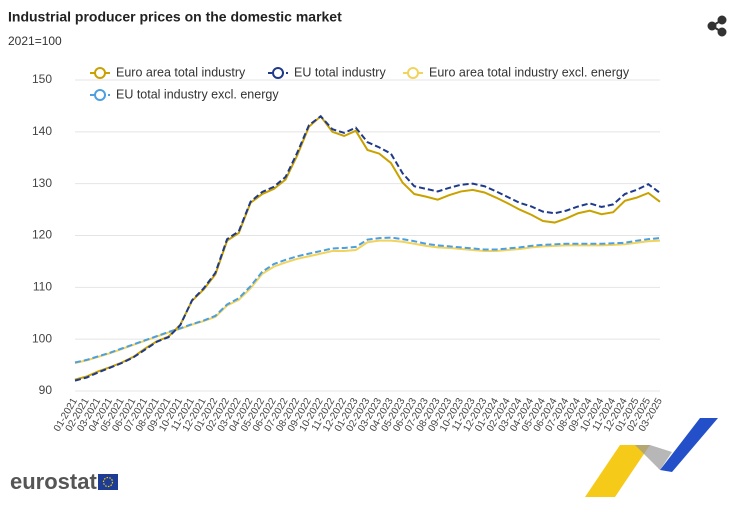 The height and width of the screenshot is (507, 740). I want to click on eu-stars, so click(108, 482).